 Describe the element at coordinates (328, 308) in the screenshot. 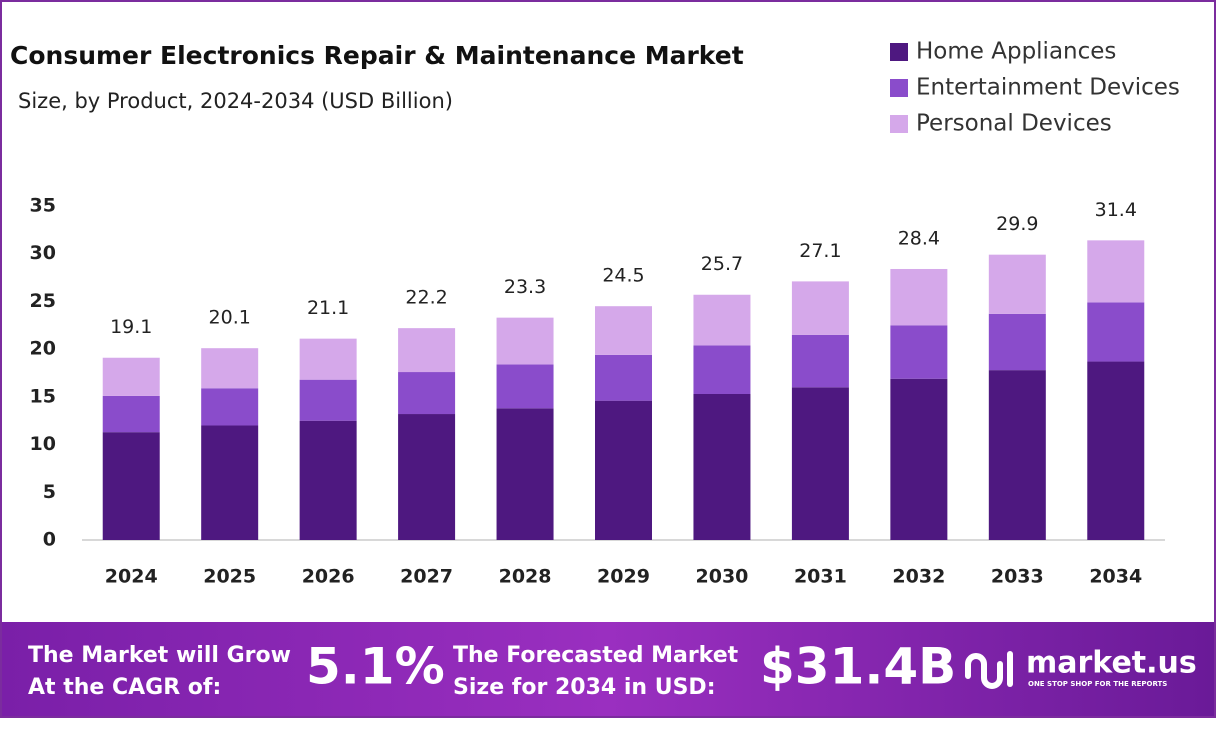

I see `total-label: 21.1` at that location.